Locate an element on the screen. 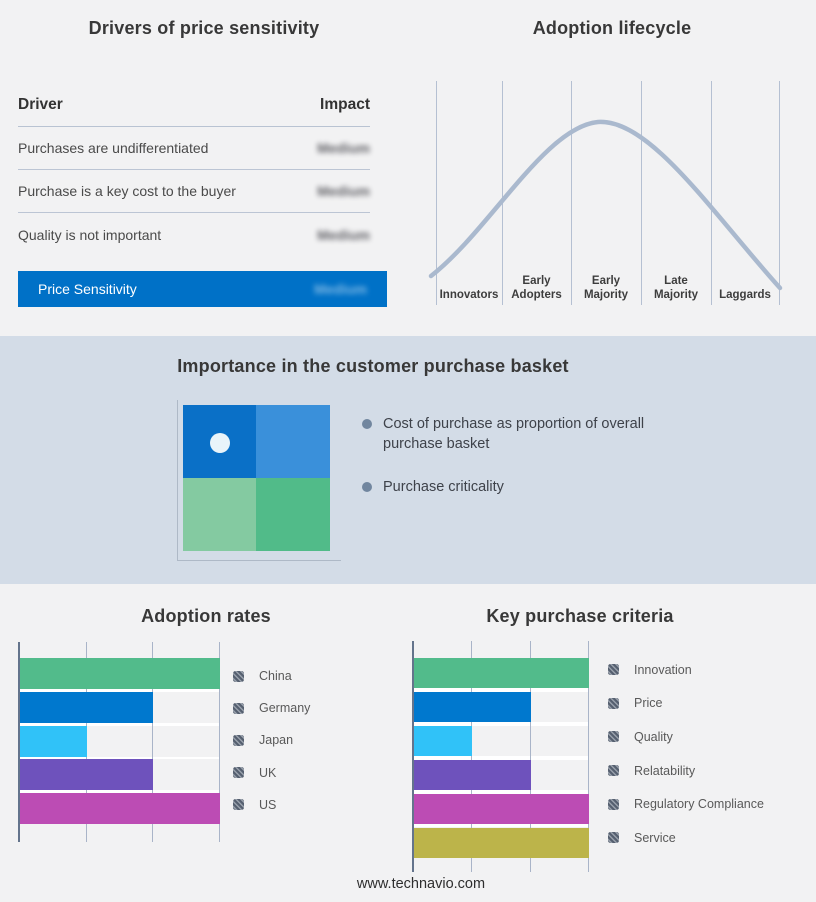  lifecycle-stage-label: Early Adopters is located at coordinates (536, 288).